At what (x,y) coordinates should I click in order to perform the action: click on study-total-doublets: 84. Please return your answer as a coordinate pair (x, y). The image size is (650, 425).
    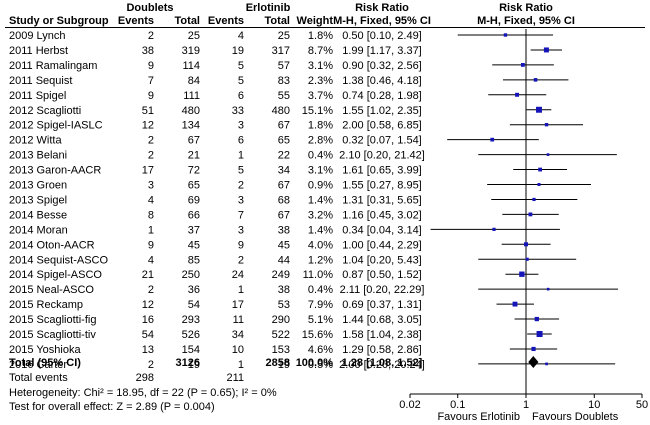
    Looking at the image, I should click on (194, 81).